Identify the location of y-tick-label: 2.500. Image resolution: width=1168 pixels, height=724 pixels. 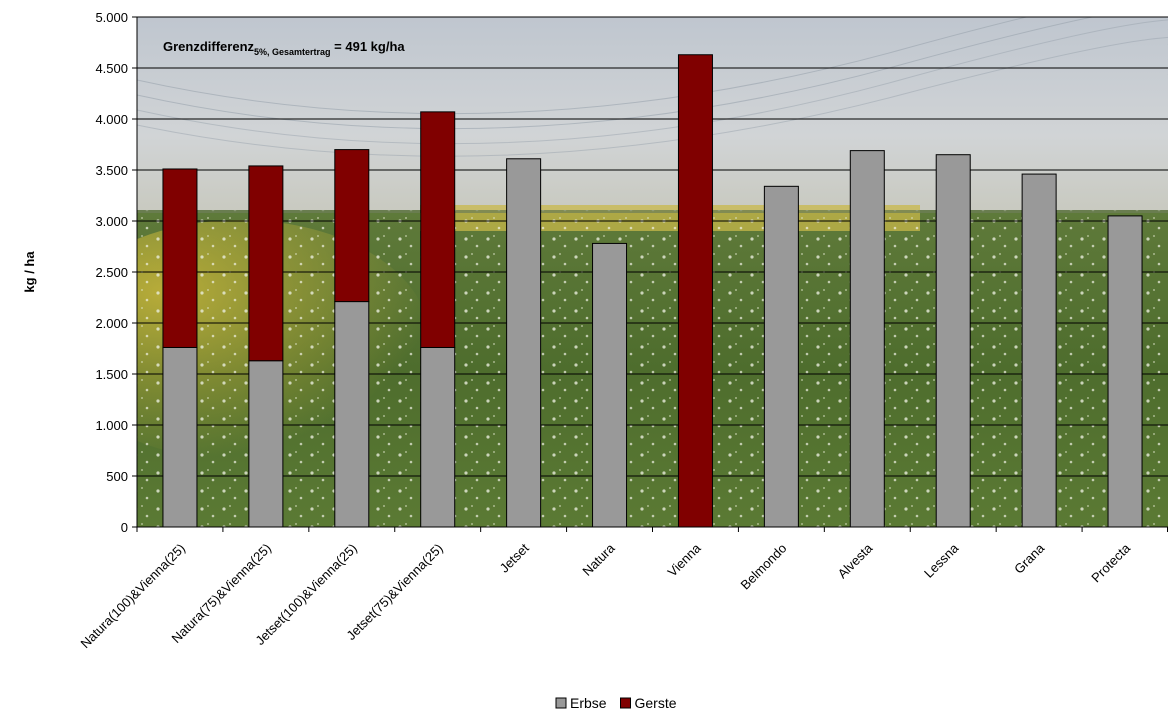
(111, 272).